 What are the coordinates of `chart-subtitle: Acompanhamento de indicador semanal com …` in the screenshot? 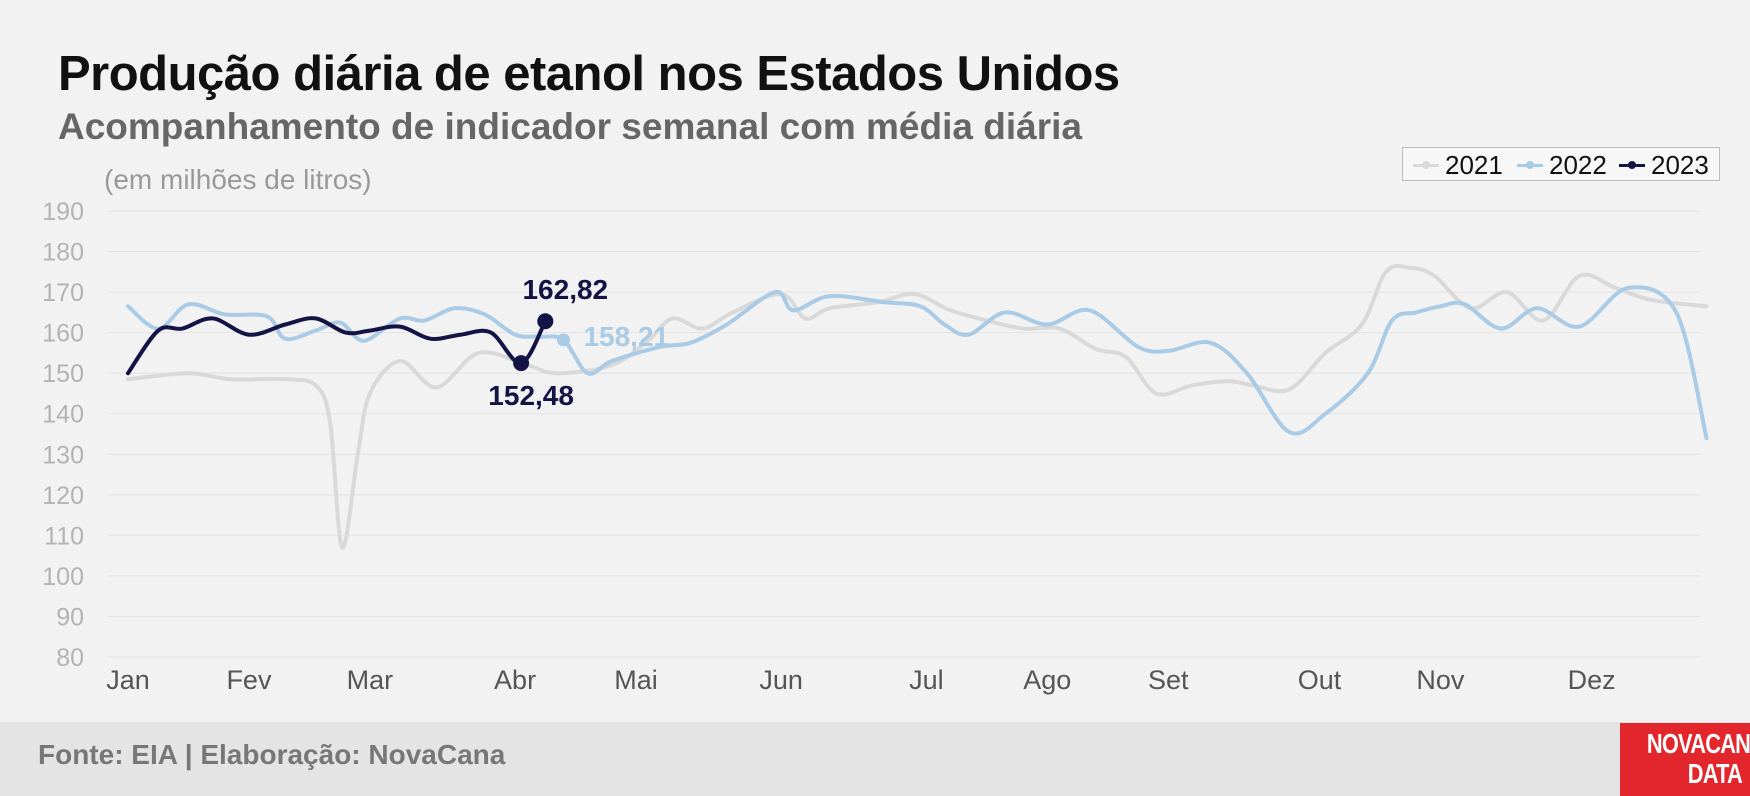 It's located at (570, 126).